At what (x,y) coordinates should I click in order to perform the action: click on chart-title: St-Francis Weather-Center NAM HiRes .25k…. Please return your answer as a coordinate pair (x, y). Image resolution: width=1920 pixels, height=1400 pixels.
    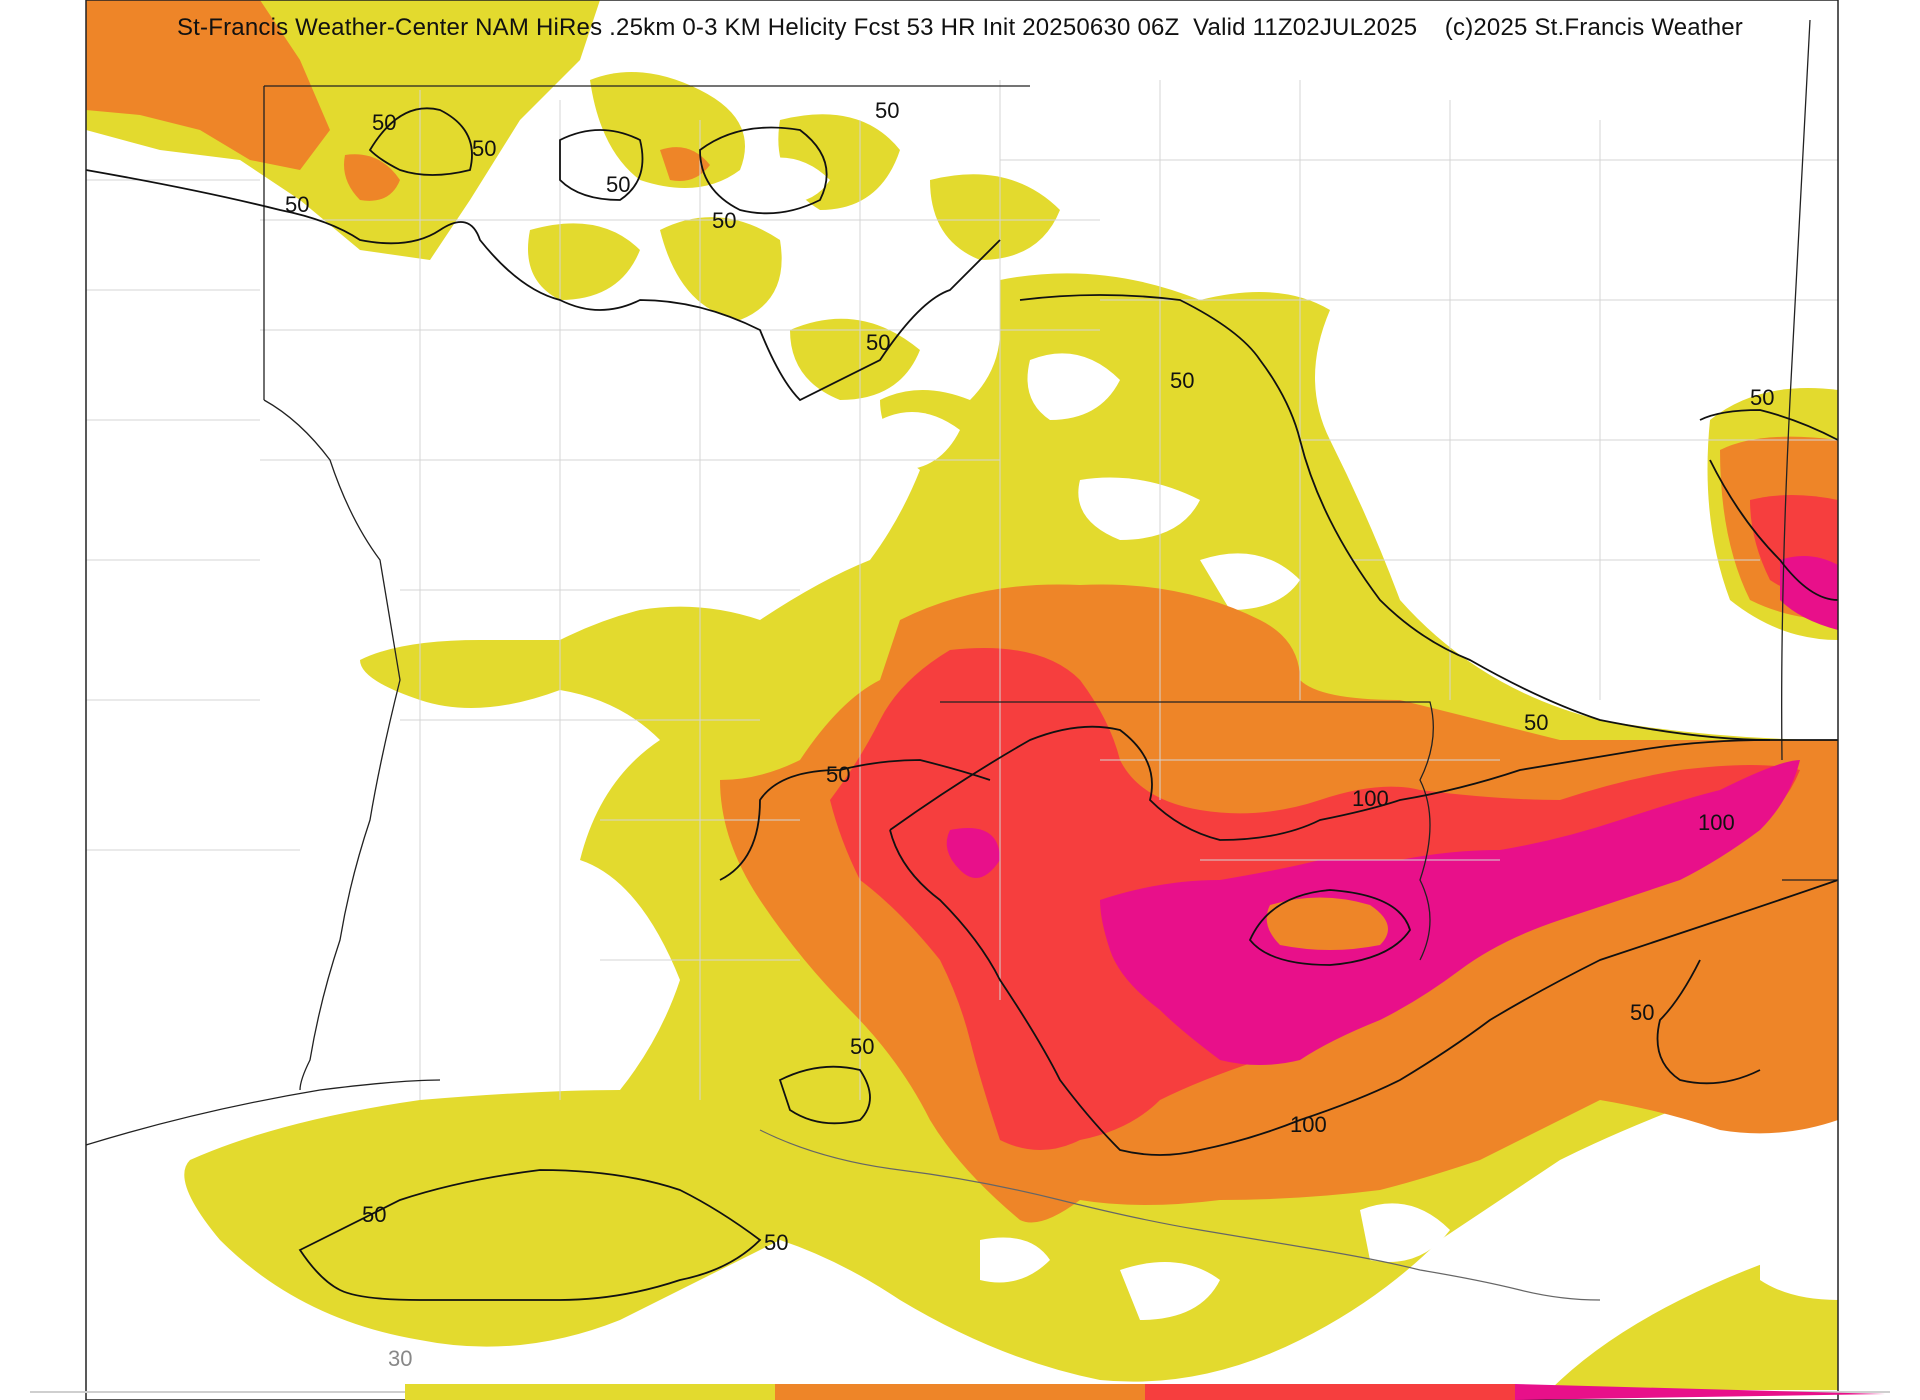
    Looking at the image, I should click on (960, 27).